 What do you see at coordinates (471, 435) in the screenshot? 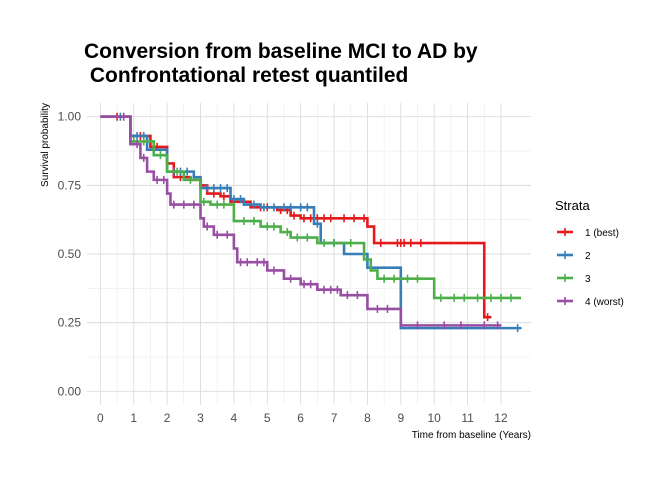
I see `x-axis-label: Time from baseline (Years)` at bounding box center [471, 435].